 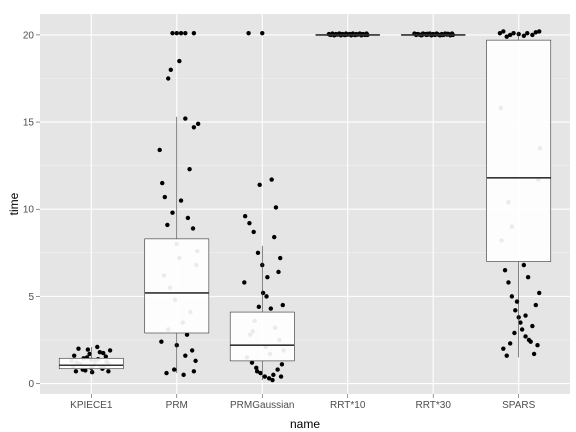 What do you see at coordinates (305, 424) in the screenshot?
I see `x-axis-title: name` at bounding box center [305, 424].